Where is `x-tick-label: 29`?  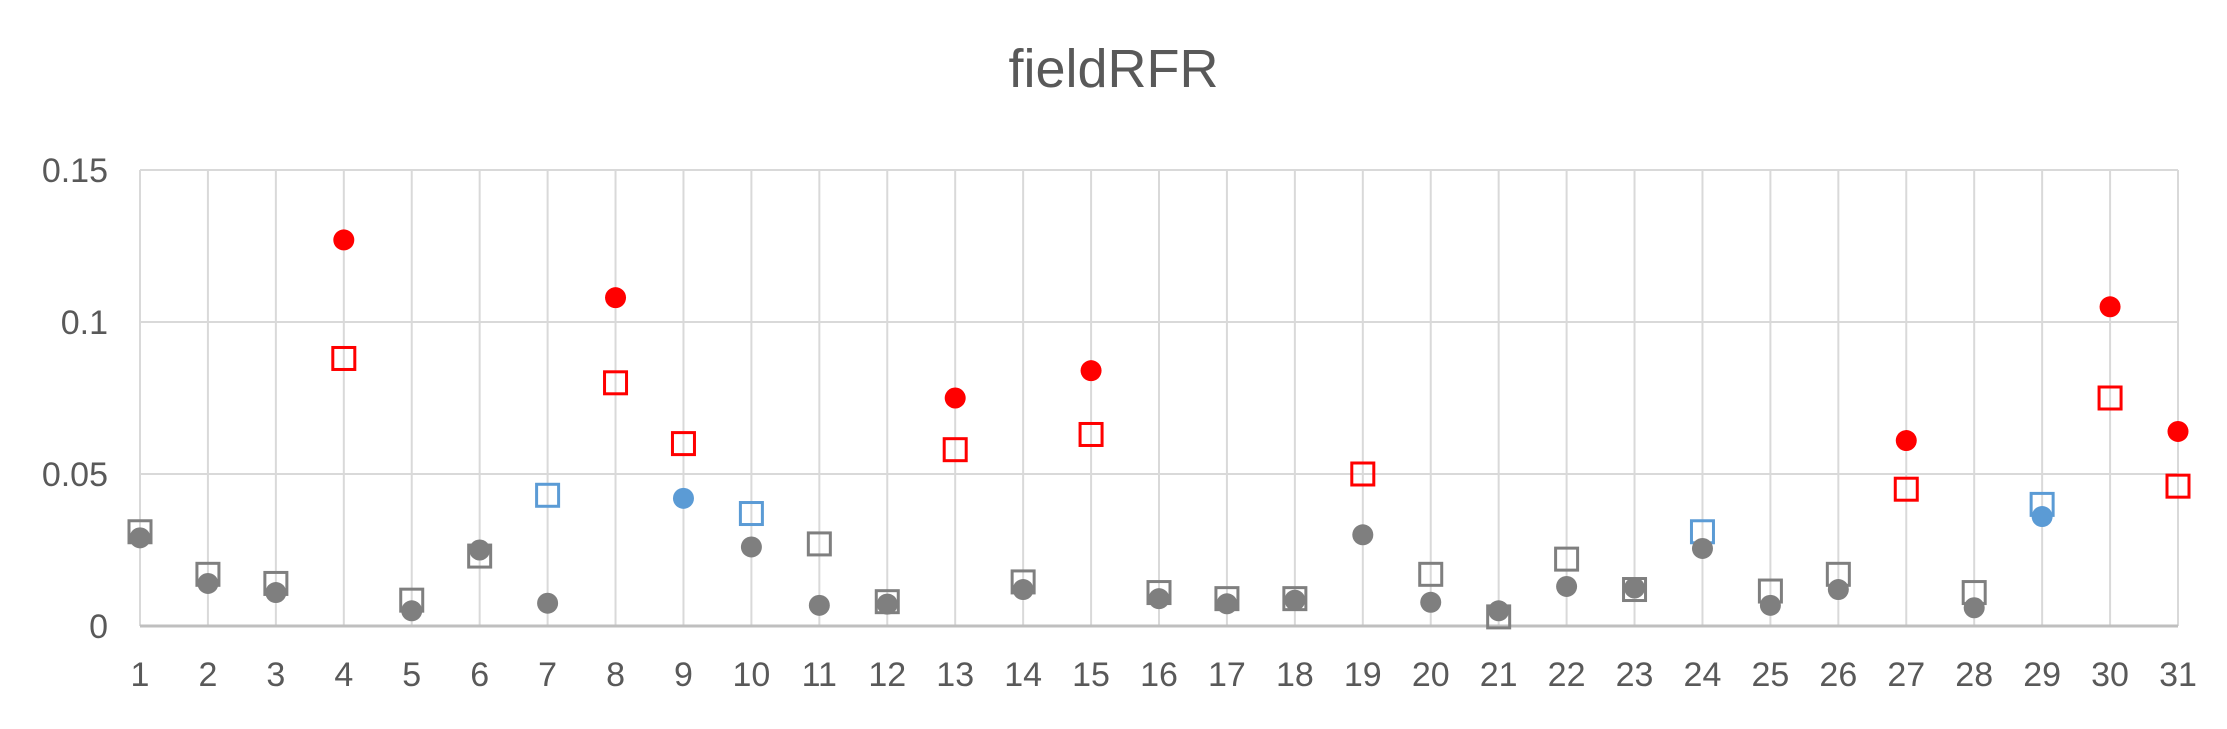 x-tick-label: 29 is located at coordinates (2042, 675).